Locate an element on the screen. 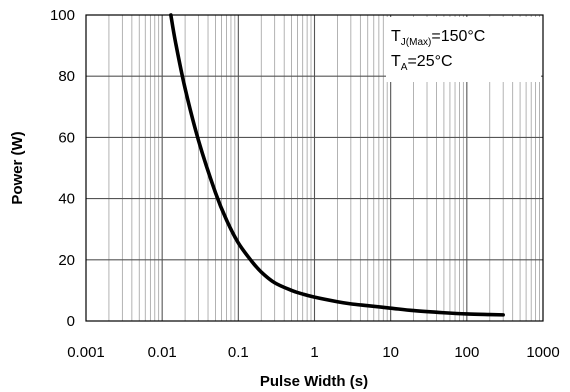 This screenshot has width=570, height=392. legend-background is located at coordinates (463, 49).